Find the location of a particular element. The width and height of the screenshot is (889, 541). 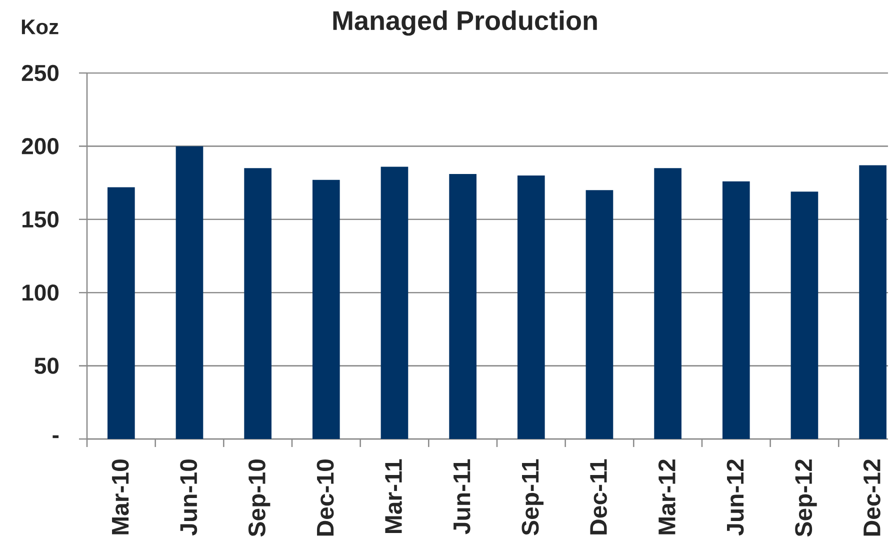

chart-title: Managed Production is located at coordinates (465, 23).